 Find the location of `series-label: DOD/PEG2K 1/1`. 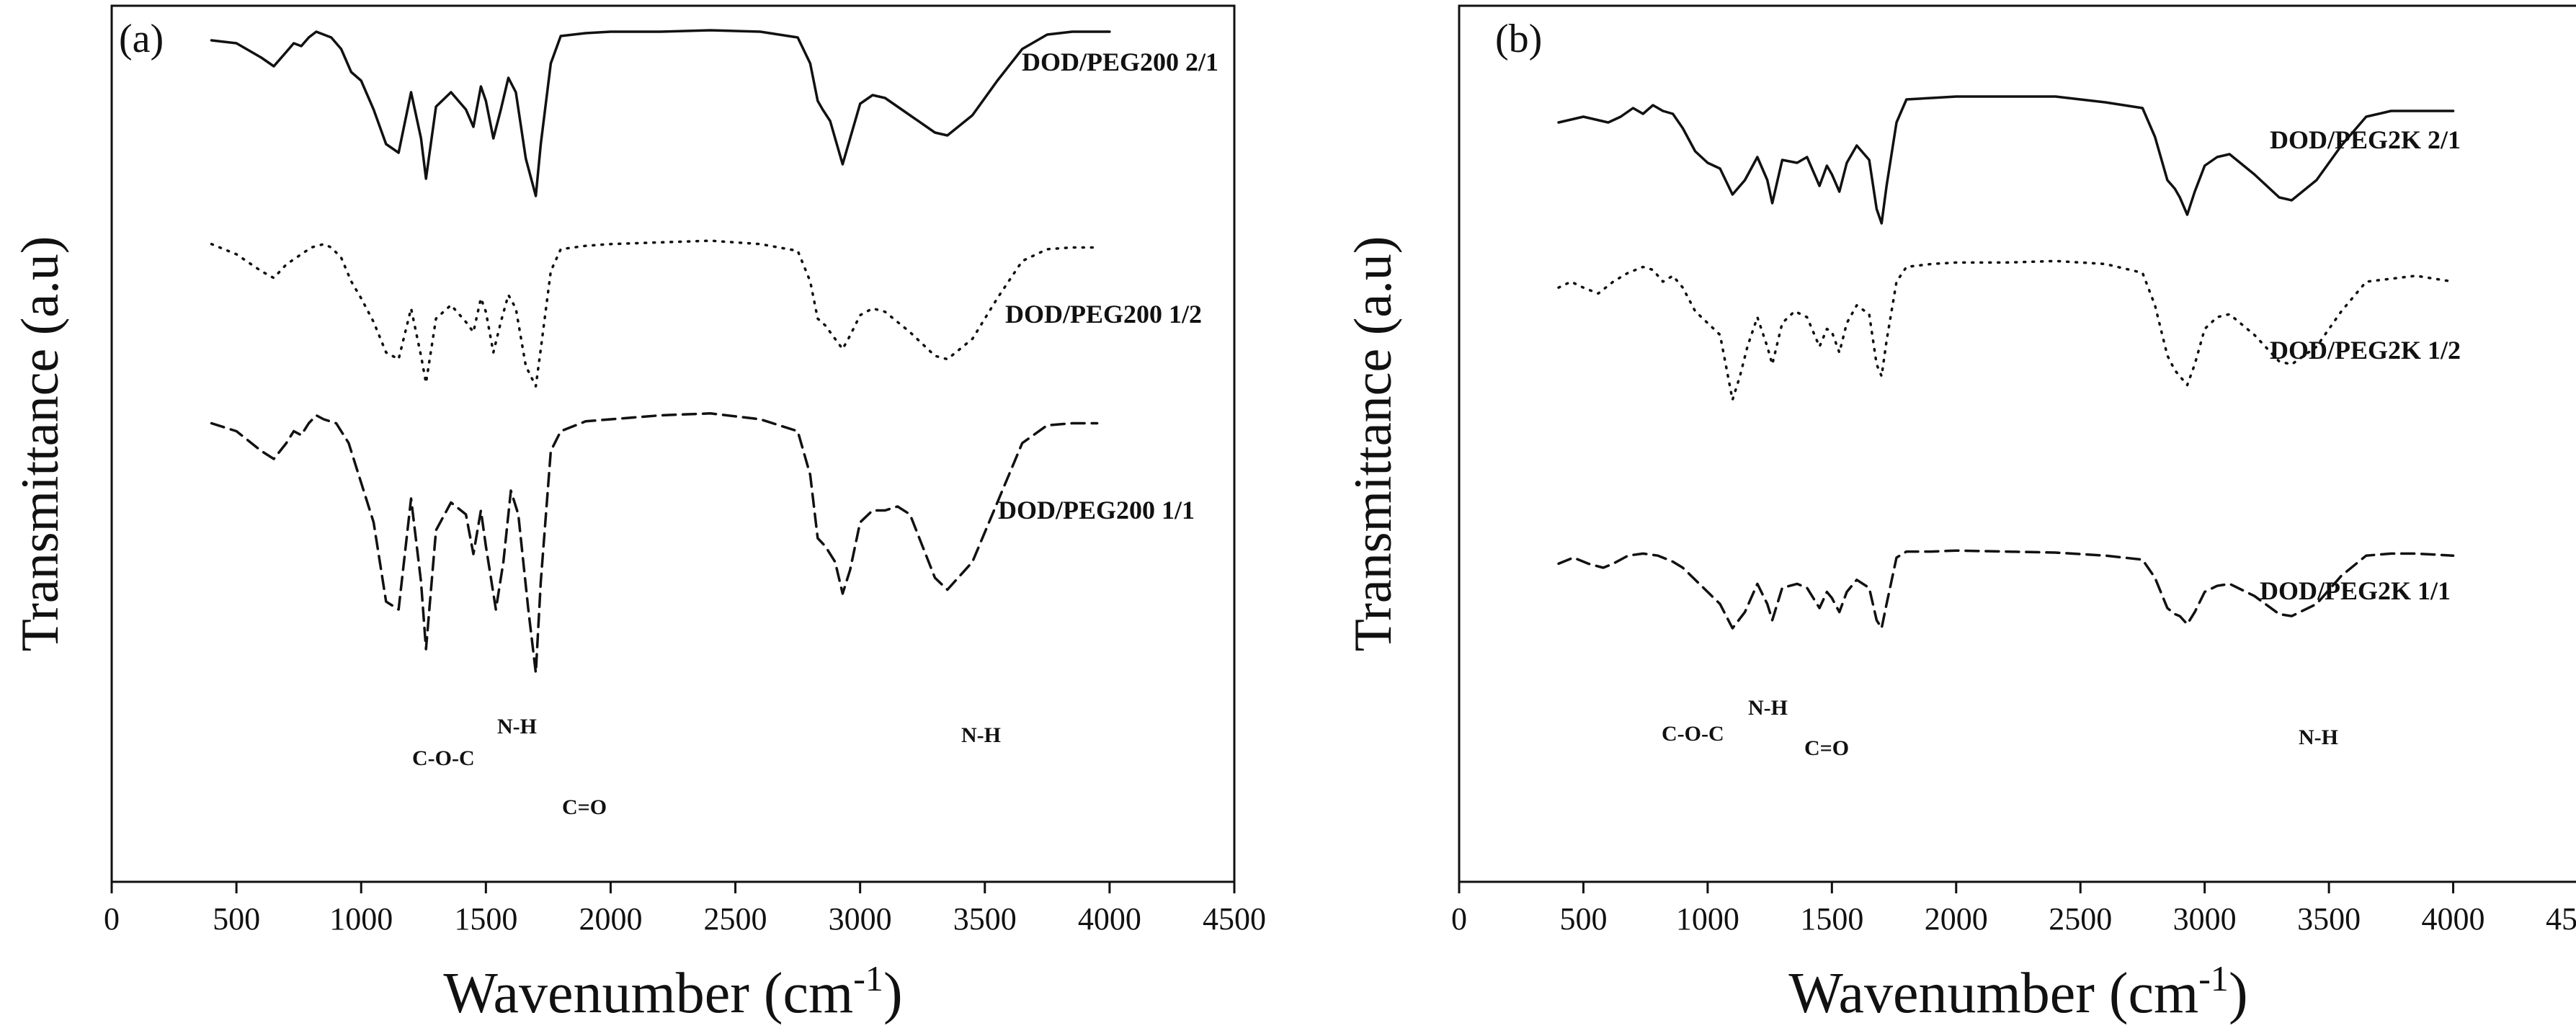

series-label: DOD/PEG2K 1/1 is located at coordinates (2355, 590).